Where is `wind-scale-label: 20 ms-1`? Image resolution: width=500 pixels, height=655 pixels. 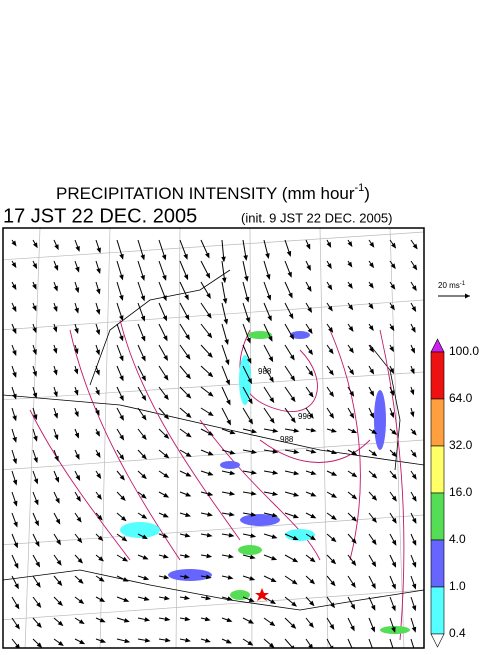
wind-scale-label: 20 ms-1 is located at coordinates (452, 286).